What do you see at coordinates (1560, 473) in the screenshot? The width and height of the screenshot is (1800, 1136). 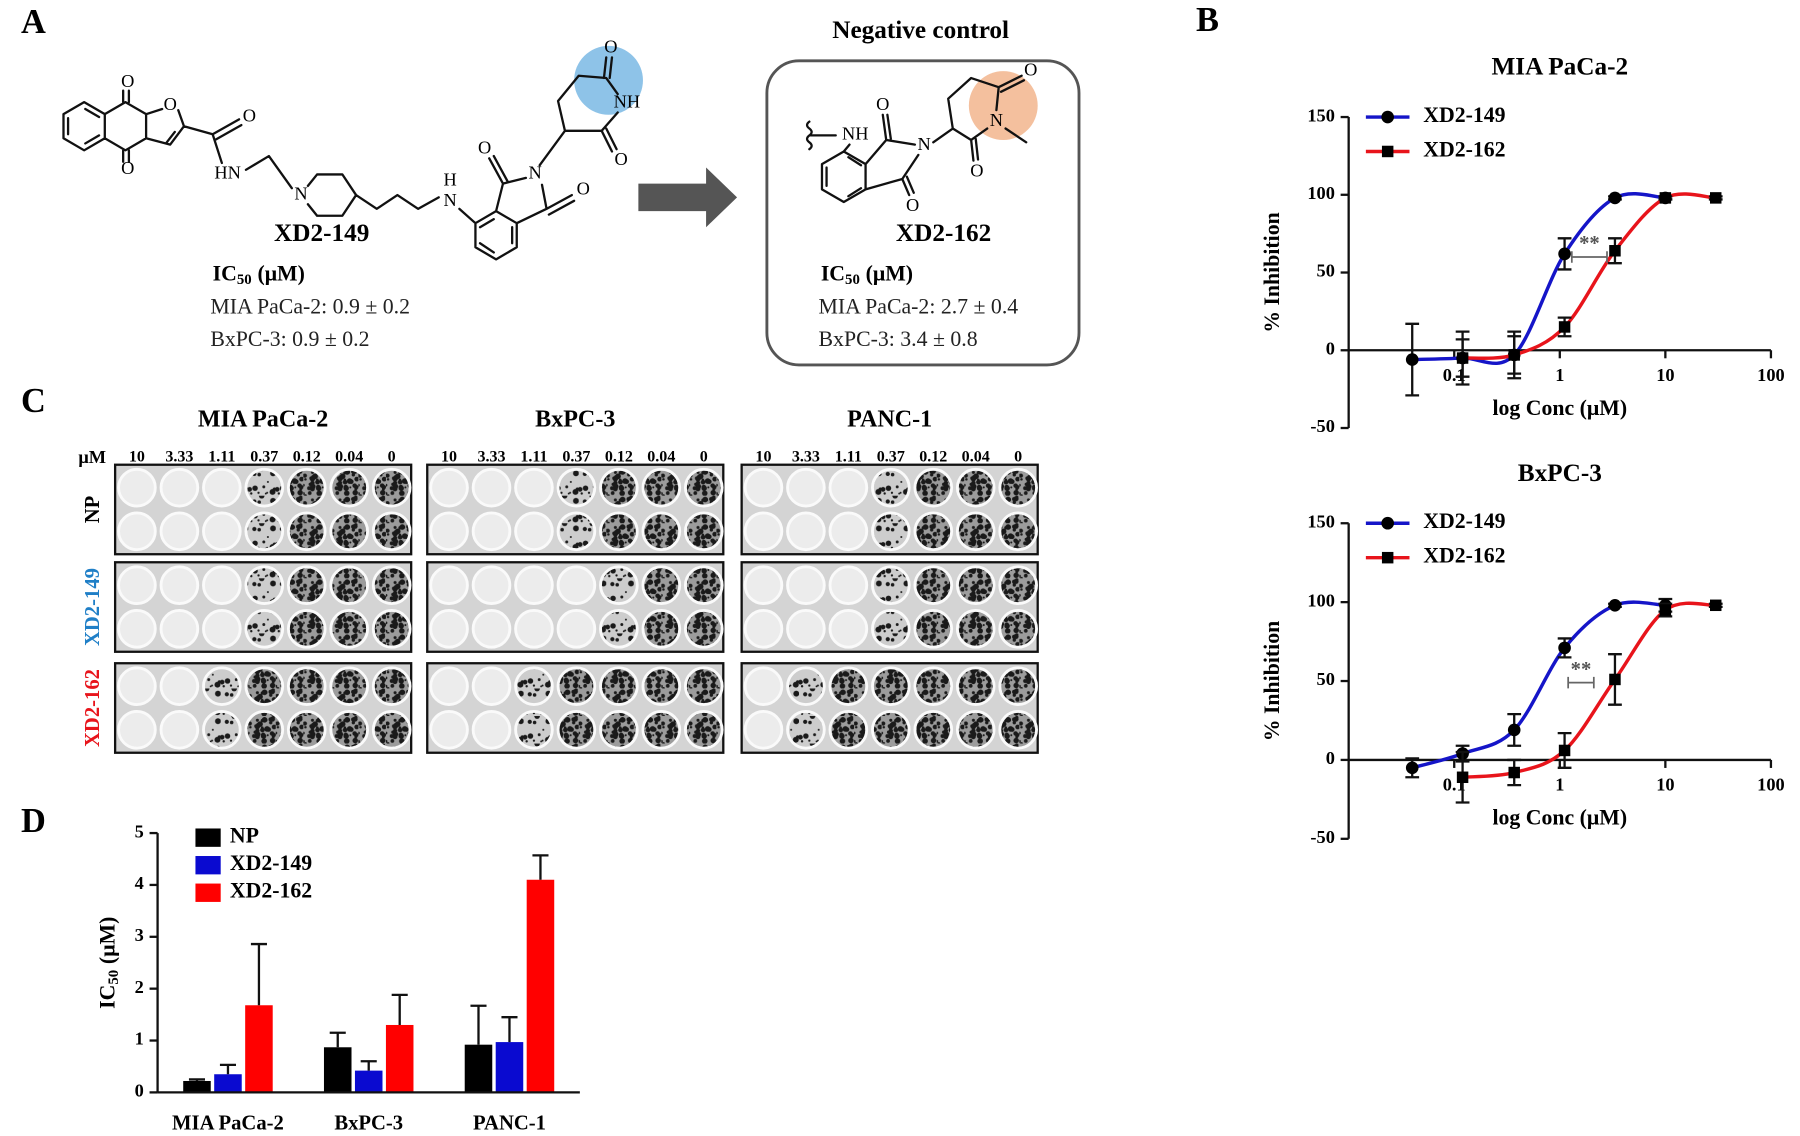 I see `chart-title: BxPC-3` at bounding box center [1560, 473].